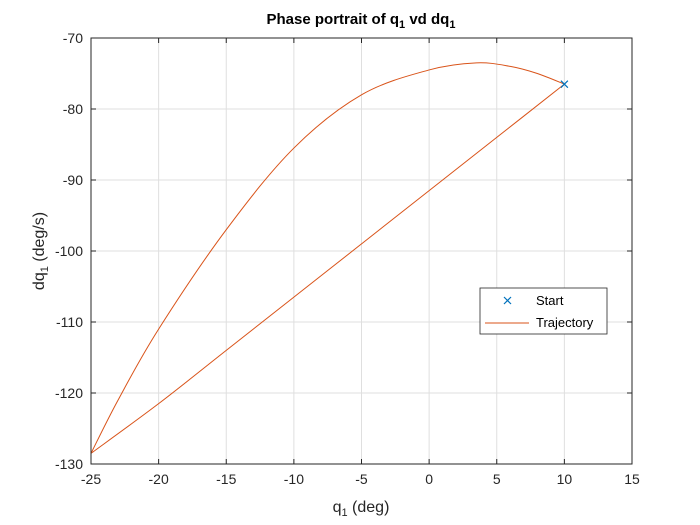 This screenshot has height=525, width=700. I want to click on y-tick-label: -110, so click(69, 322).